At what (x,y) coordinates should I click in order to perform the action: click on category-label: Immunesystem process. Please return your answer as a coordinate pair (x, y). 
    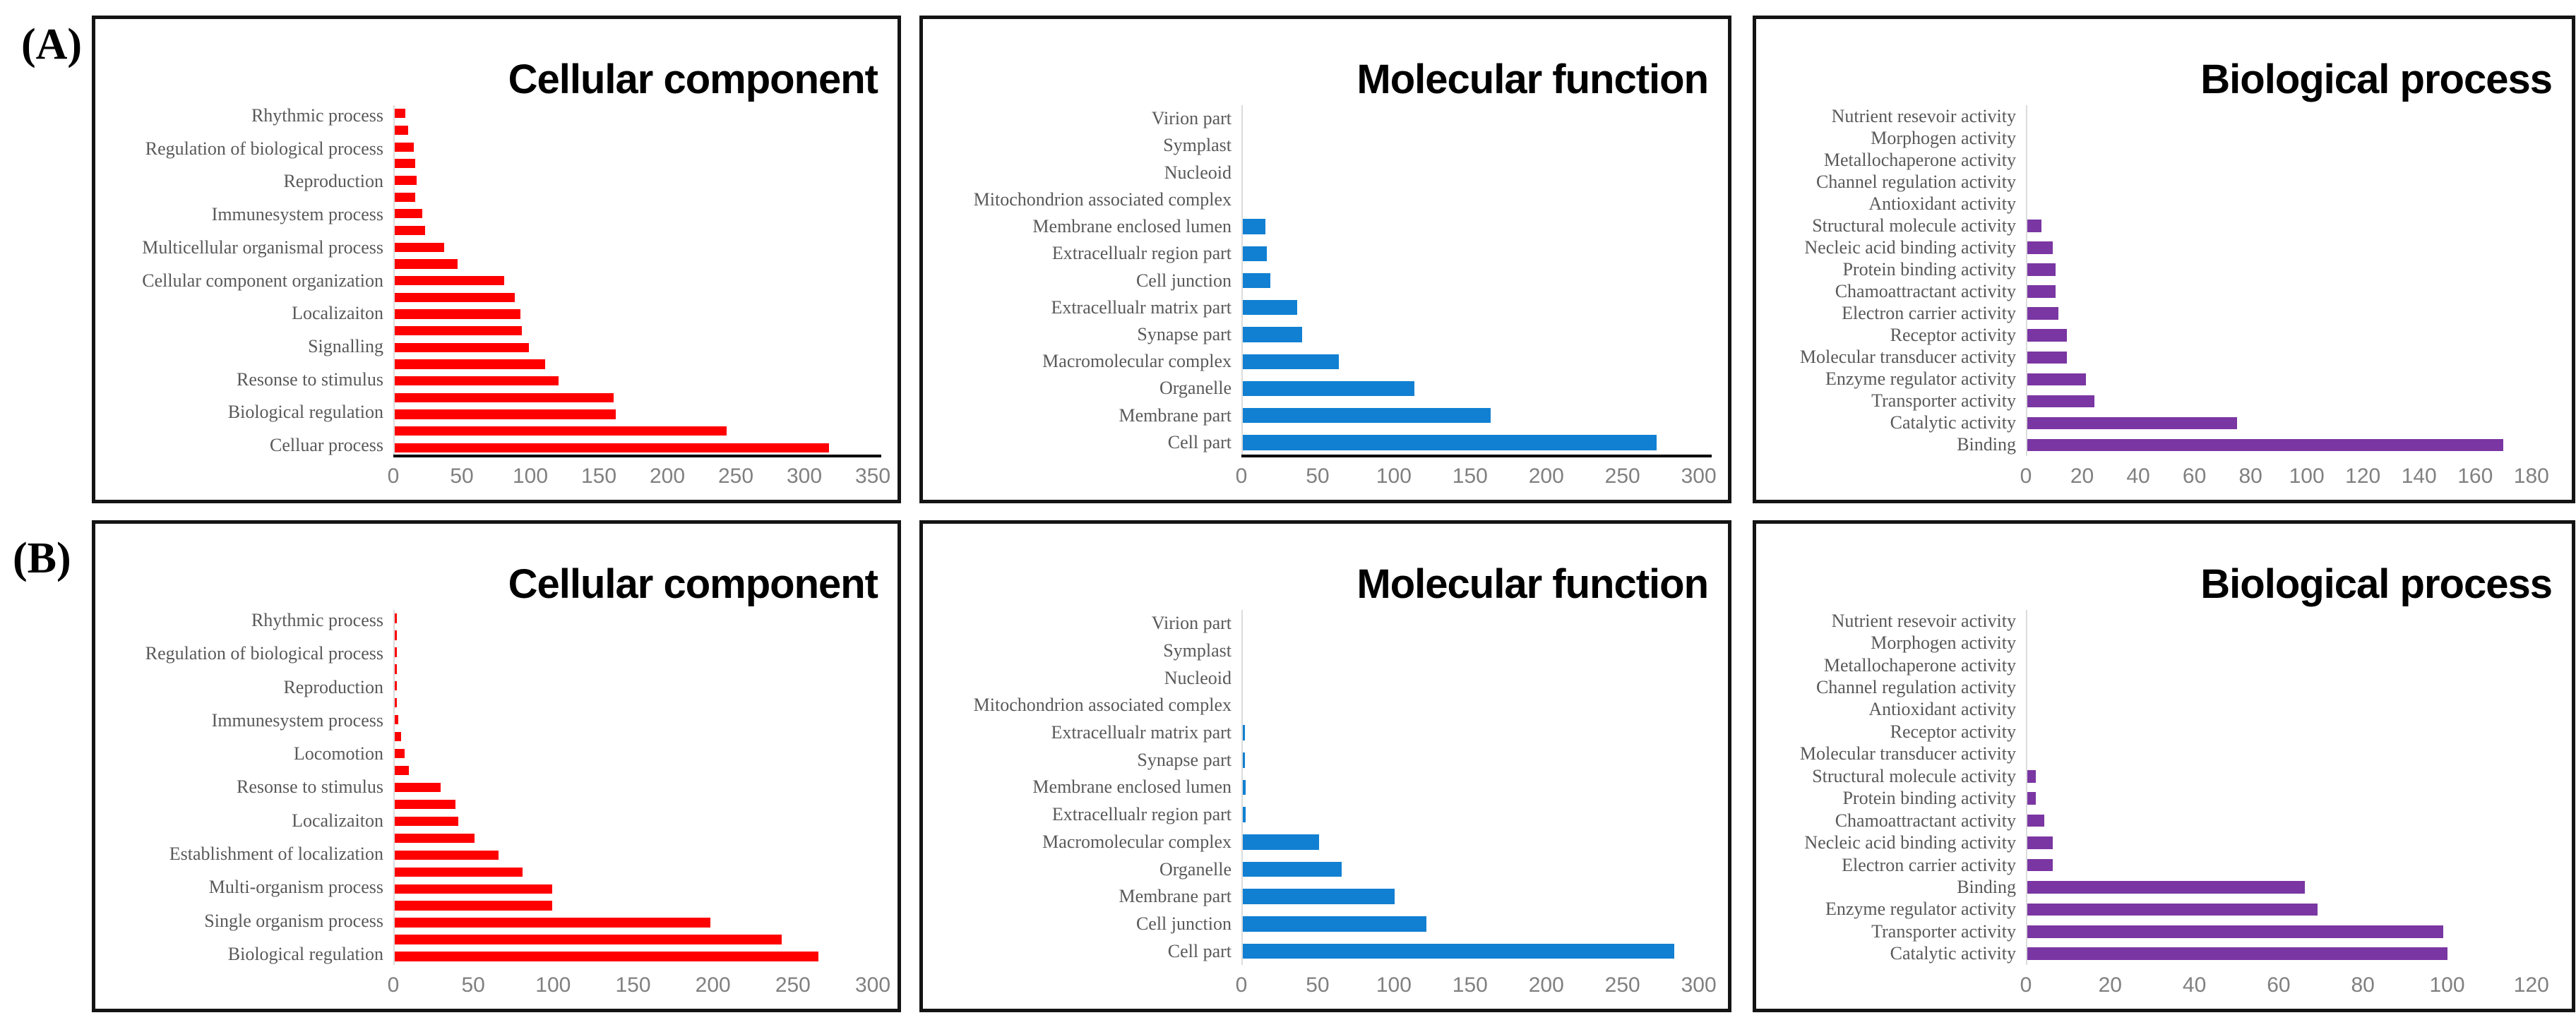
    Looking at the image, I should click on (297, 214).